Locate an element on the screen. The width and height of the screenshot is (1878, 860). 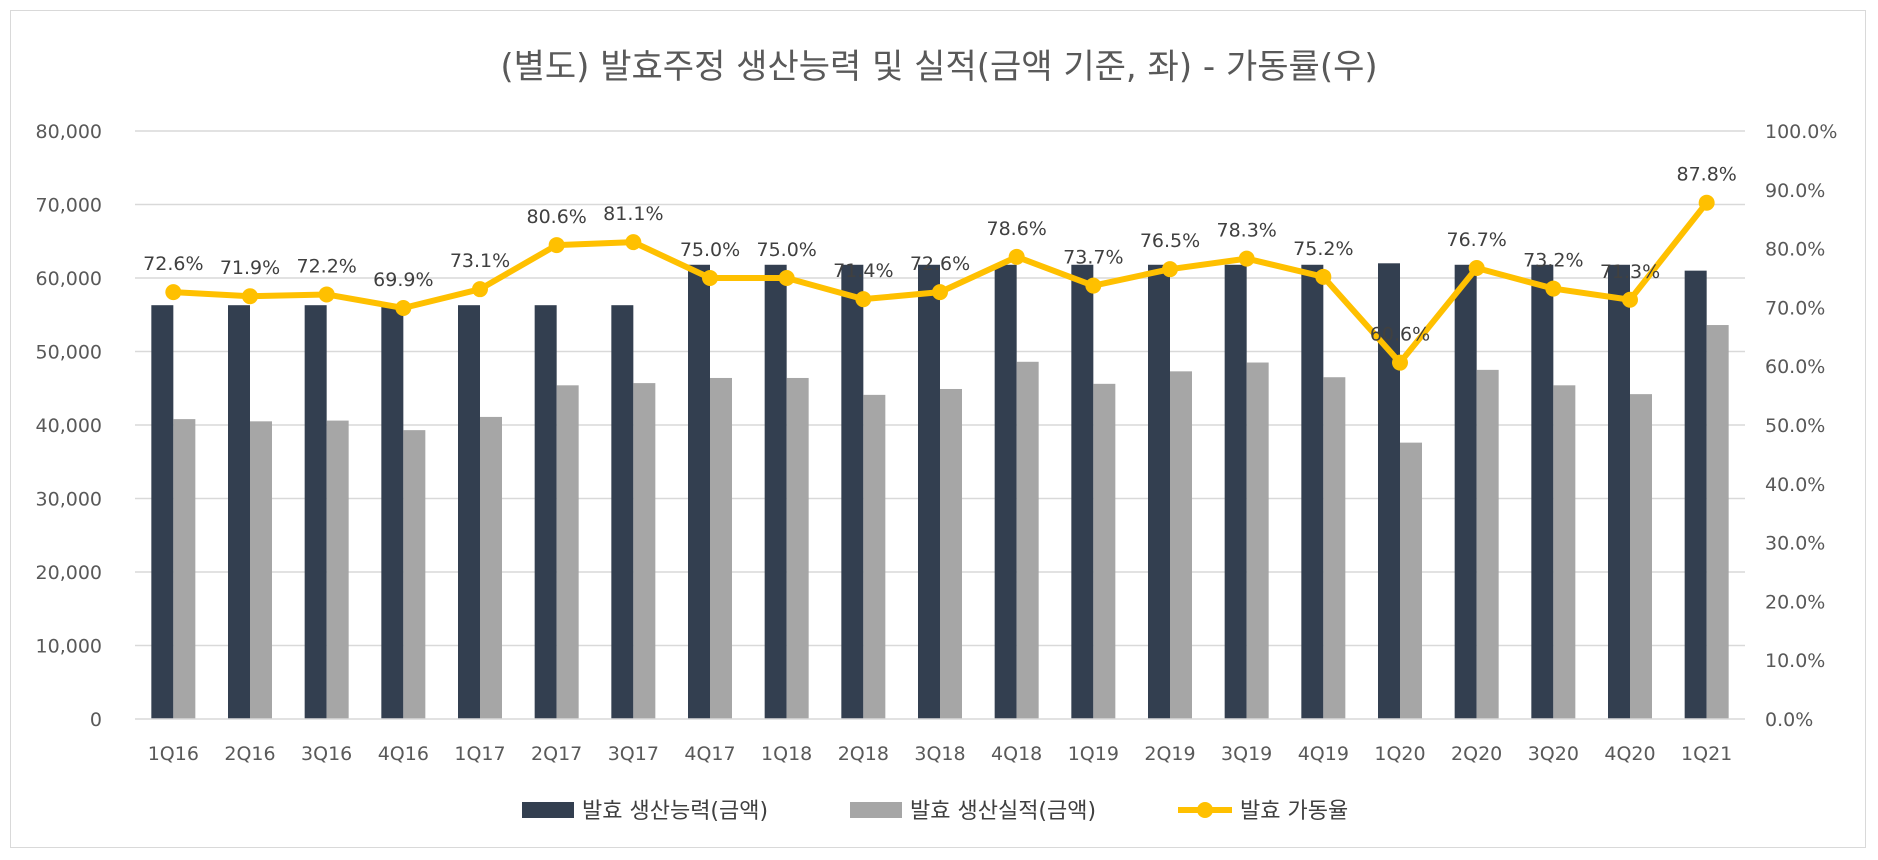
utilization-label: 71.9% is located at coordinates (250, 268).